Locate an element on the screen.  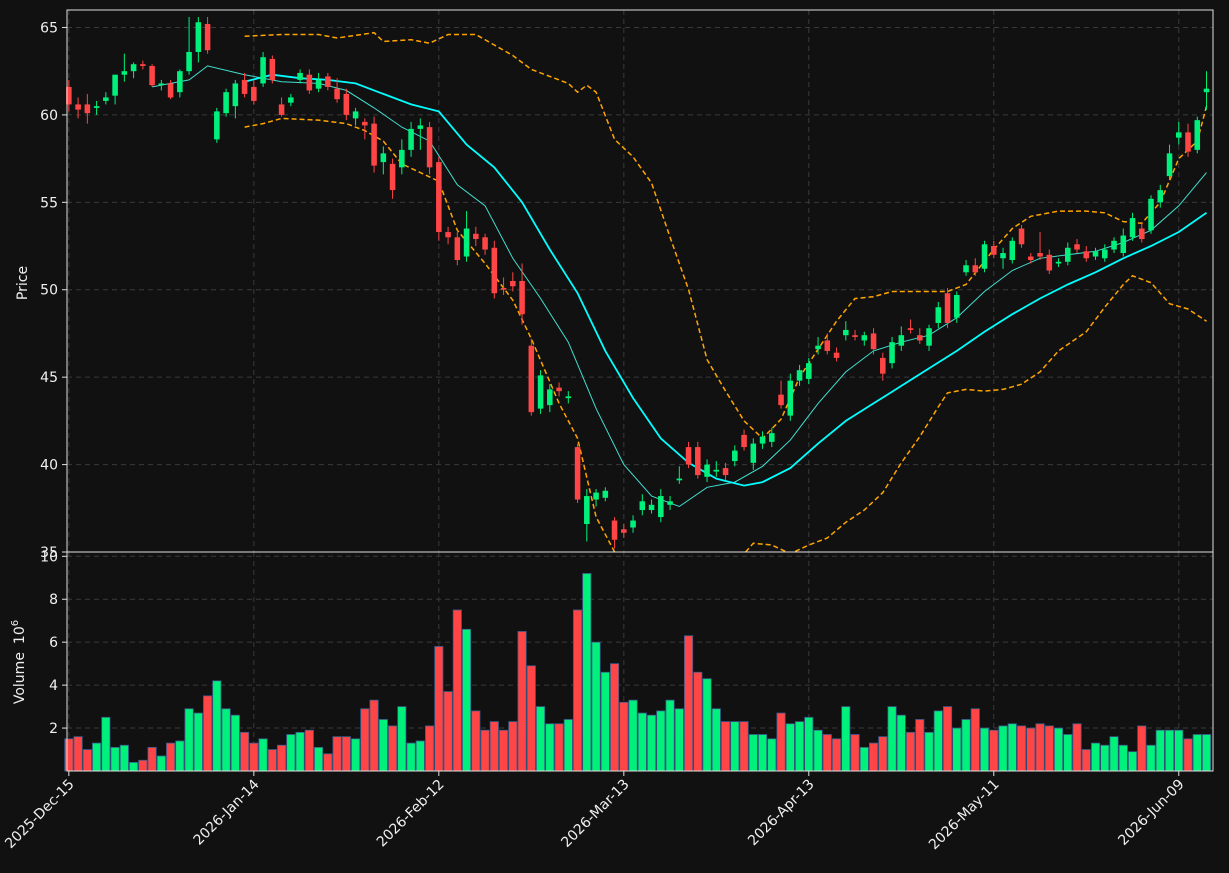
volume-axis-label: Volume 106 is located at coordinates (19, 662).